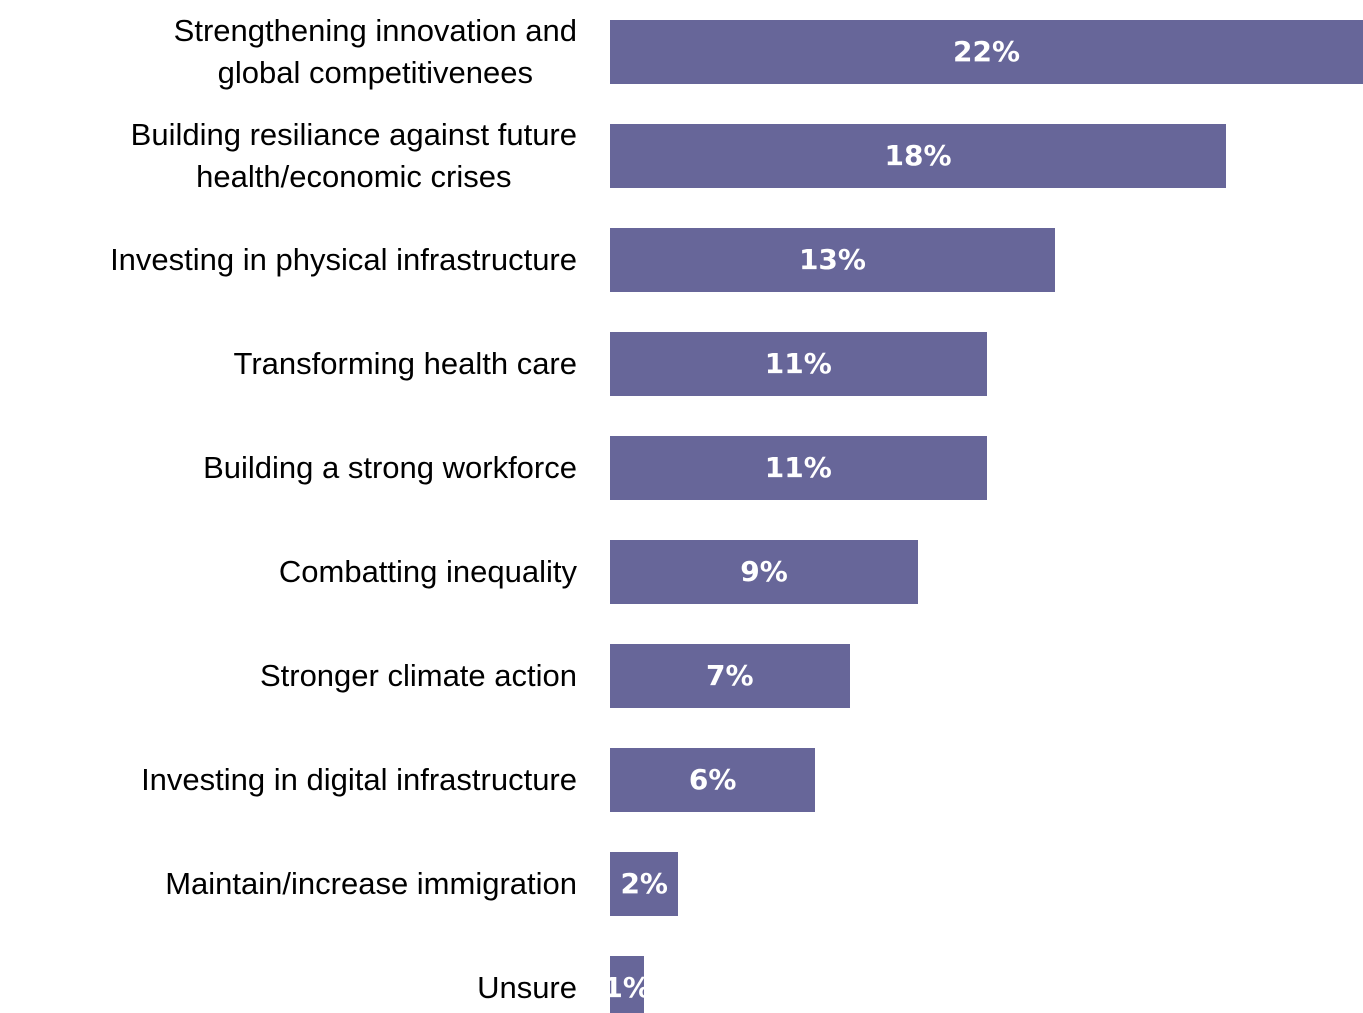 Image resolution: width=1363 pixels, height=1013 pixels. Describe the element at coordinates (405, 363) in the screenshot. I see `category-label: Transforming health care` at that location.